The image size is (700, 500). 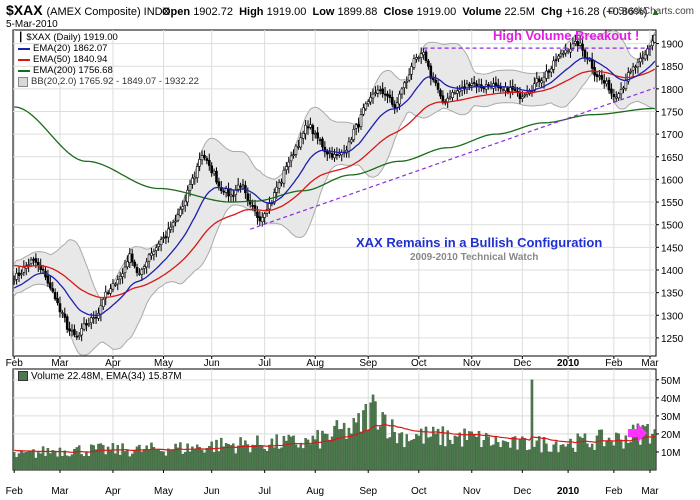 What do you see at coordinates (482, 12) in the screenshot?
I see `volume-label: Volume` at bounding box center [482, 12].